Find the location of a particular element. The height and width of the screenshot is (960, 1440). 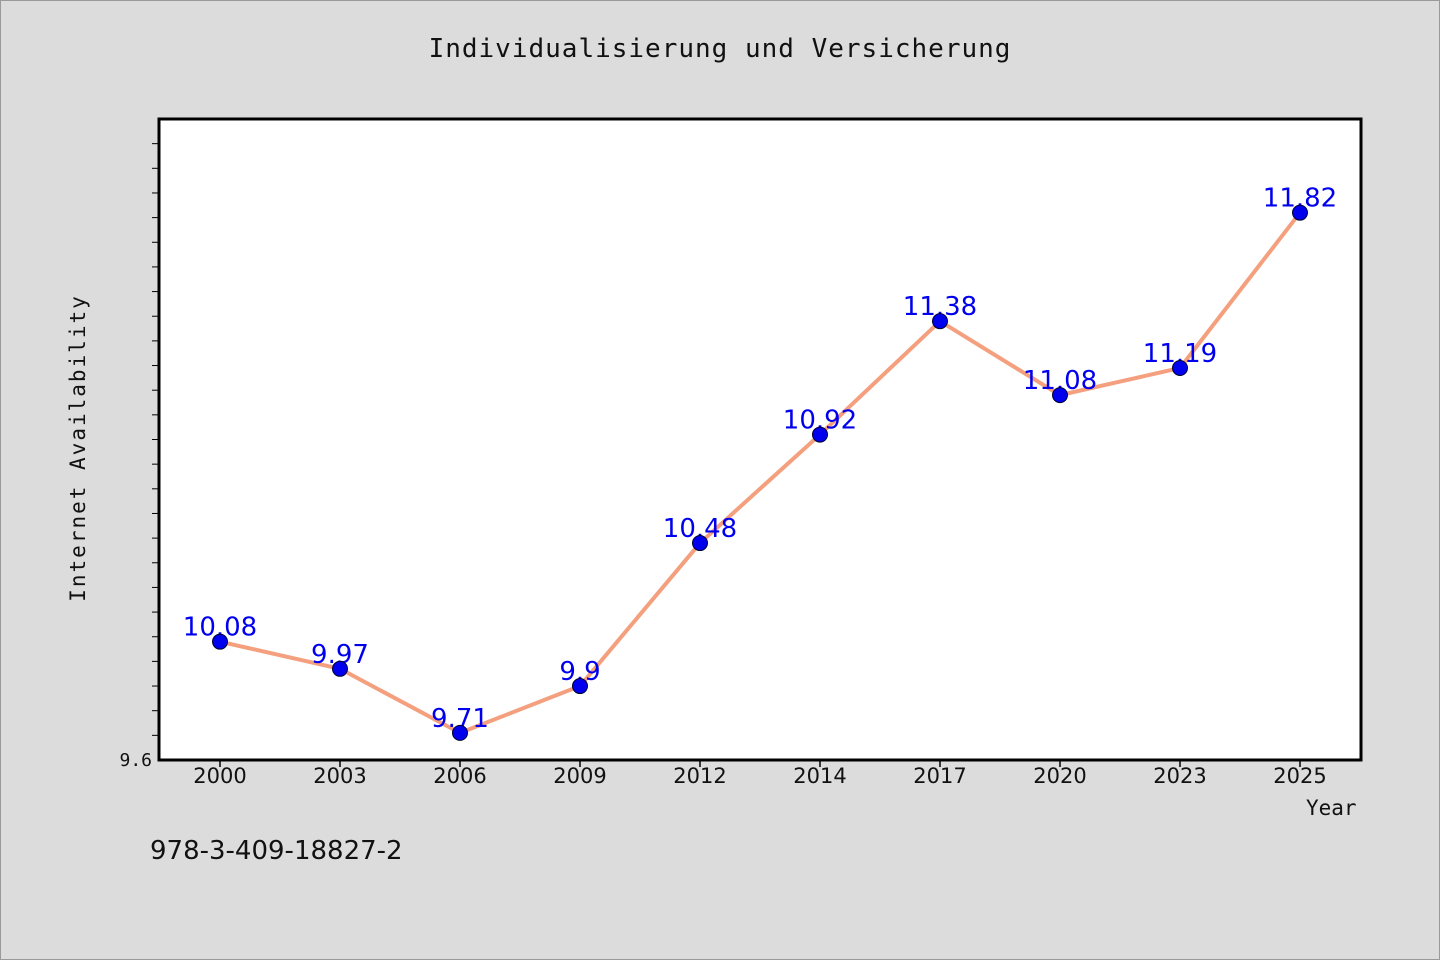

x-tick-label: 2014 is located at coordinates (819, 776).